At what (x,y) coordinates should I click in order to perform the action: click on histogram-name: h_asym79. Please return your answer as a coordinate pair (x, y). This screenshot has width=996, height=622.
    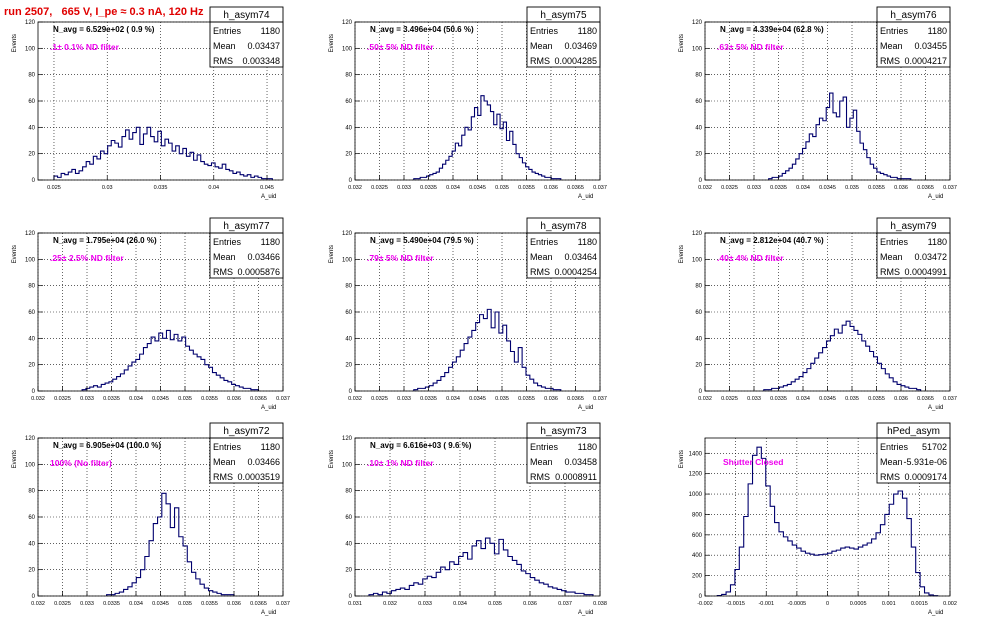
    Looking at the image, I should click on (913, 226).